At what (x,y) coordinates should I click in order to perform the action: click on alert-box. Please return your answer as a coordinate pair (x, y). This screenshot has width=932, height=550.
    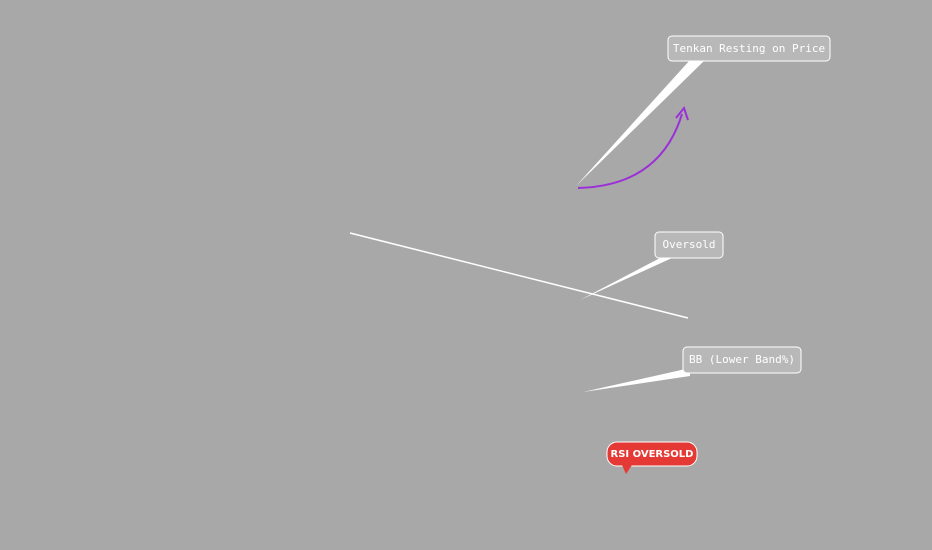
    Looking at the image, I should click on (652, 454).